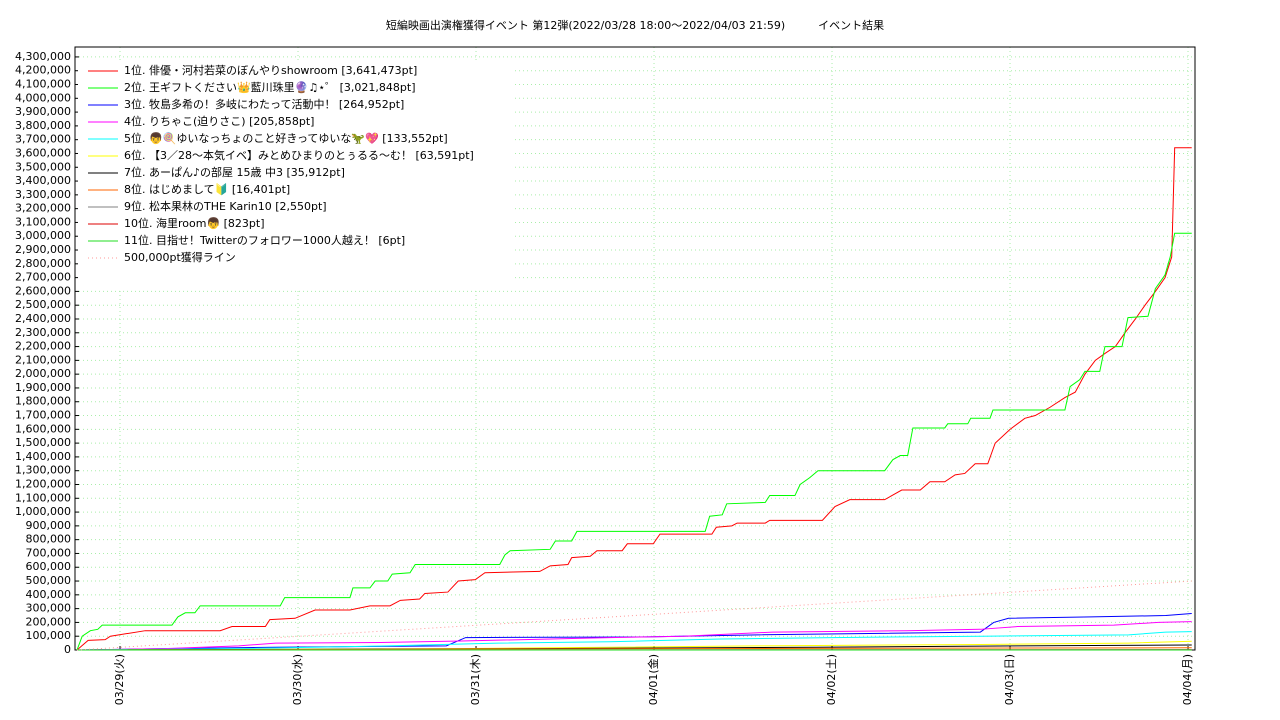  I want to click on y-tick-label: 2,900,000, so click(43, 249).